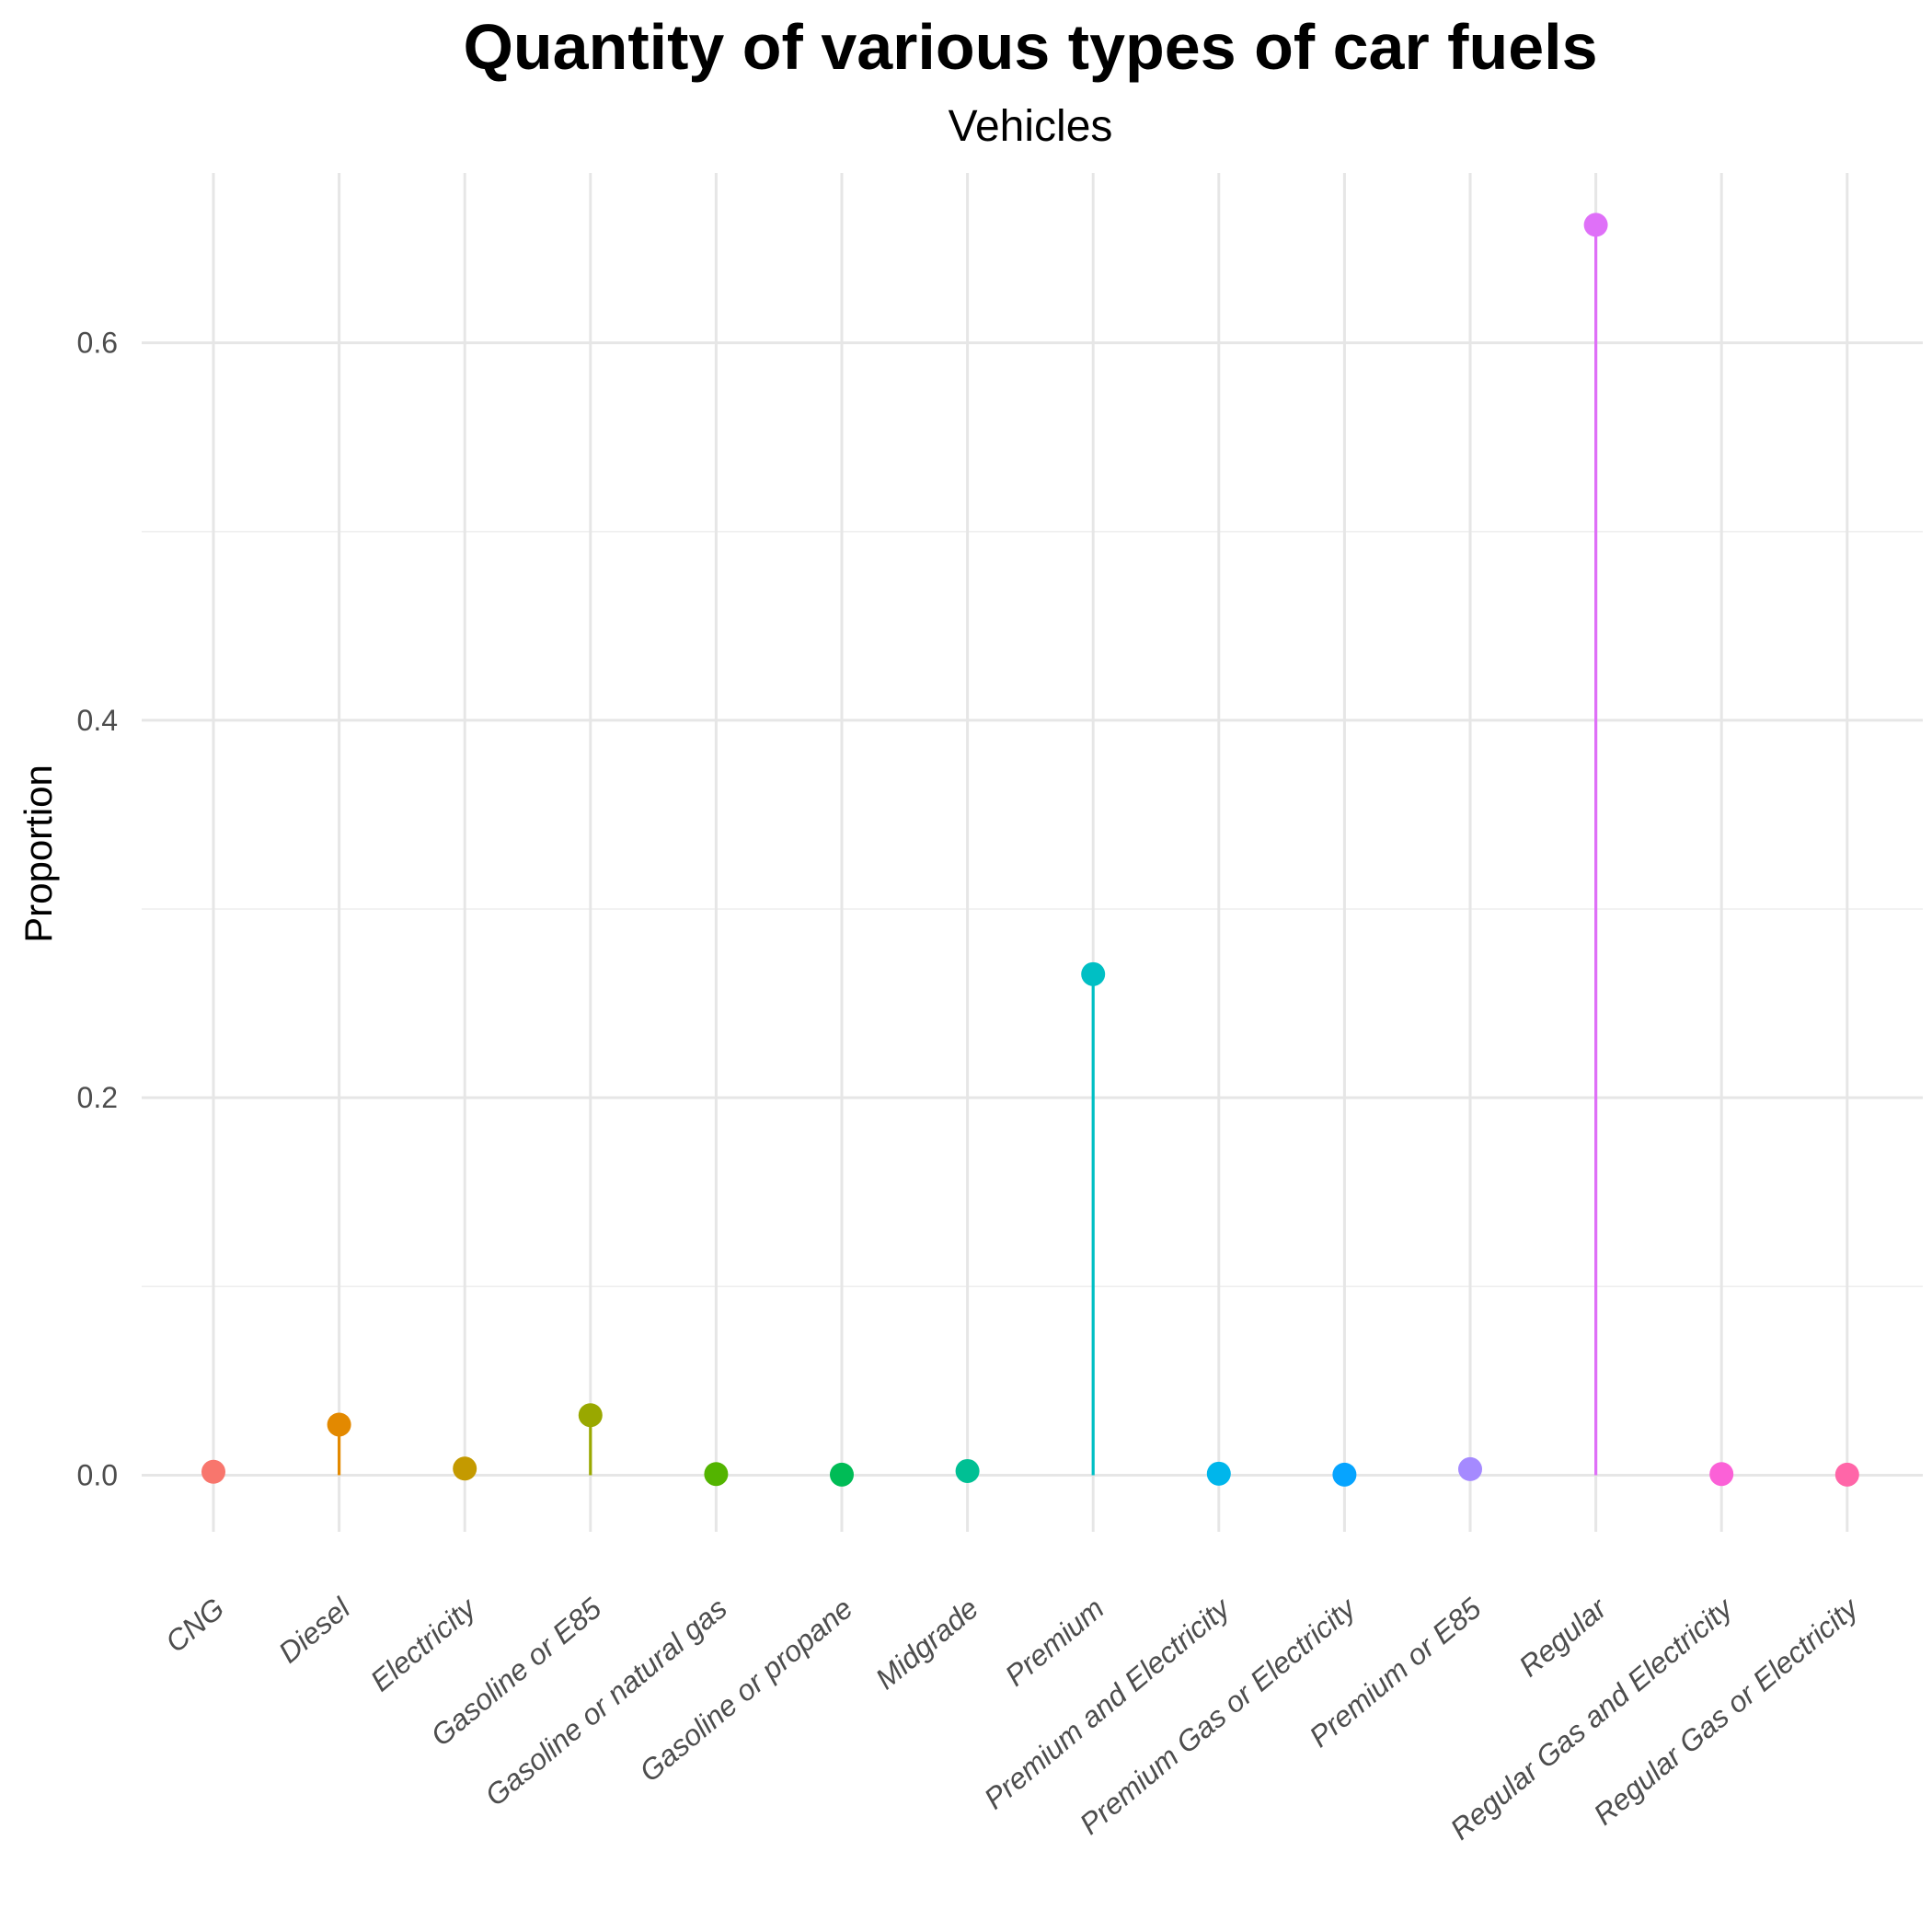  Describe the element at coordinates (195, 1625) in the screenshot. I see `x-tick-label: CNG` at that location.